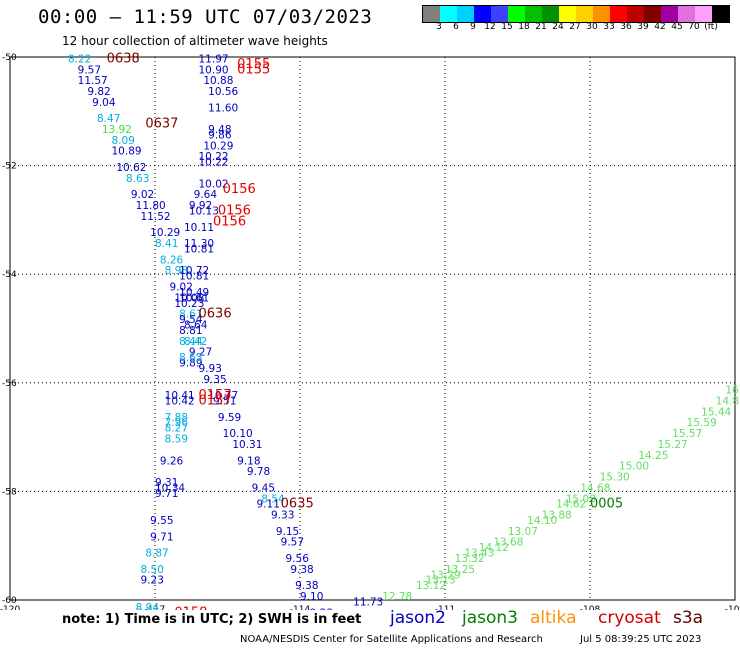 This screenshot has width=740, height=650. I want to click on pass-time-label: 0005, so click(606, 504).